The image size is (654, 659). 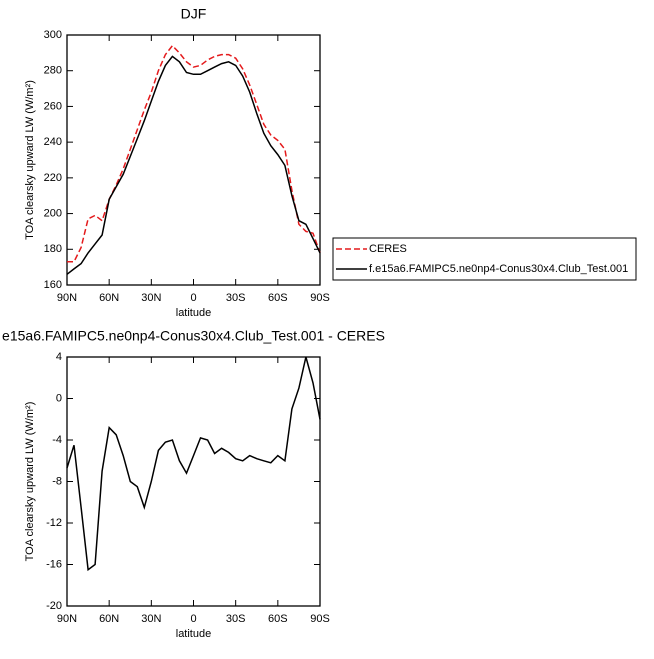 What do you see at coordinates (53, 106) in the screenshot?
I see `y-tick-label: 260` at bounding box center [53, 106].